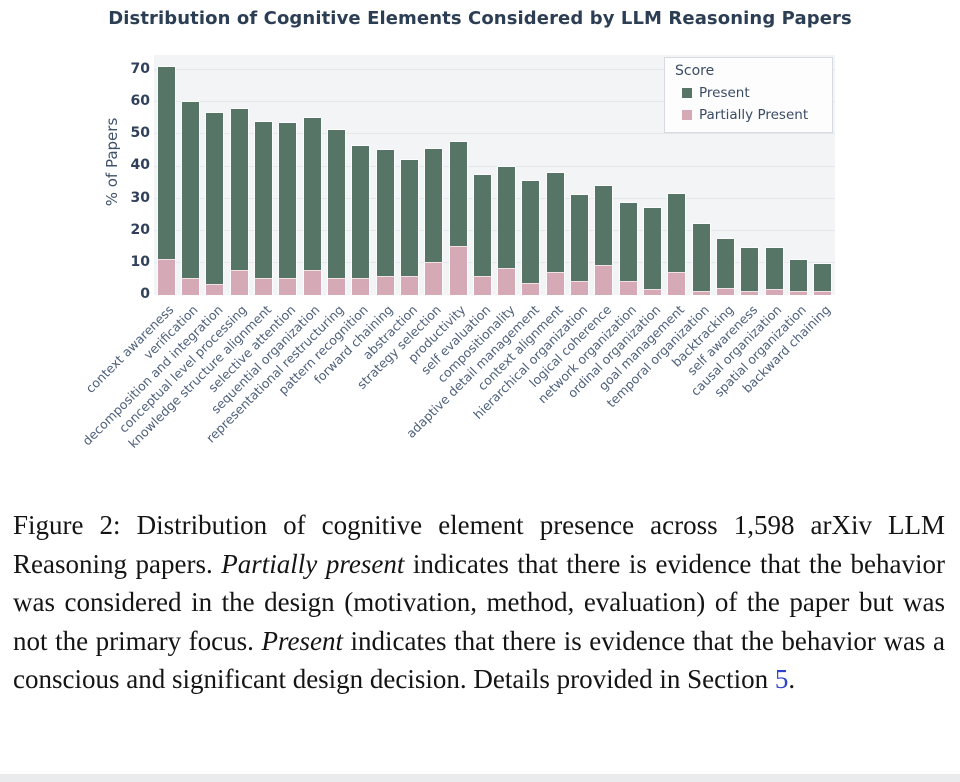 The height and width of the screenshot is (782, 960). What do you see at coordinates (437, 334) in the screenshot?
I see `x-tick-label-productivity: productivity` at bounding box center [437, 334].